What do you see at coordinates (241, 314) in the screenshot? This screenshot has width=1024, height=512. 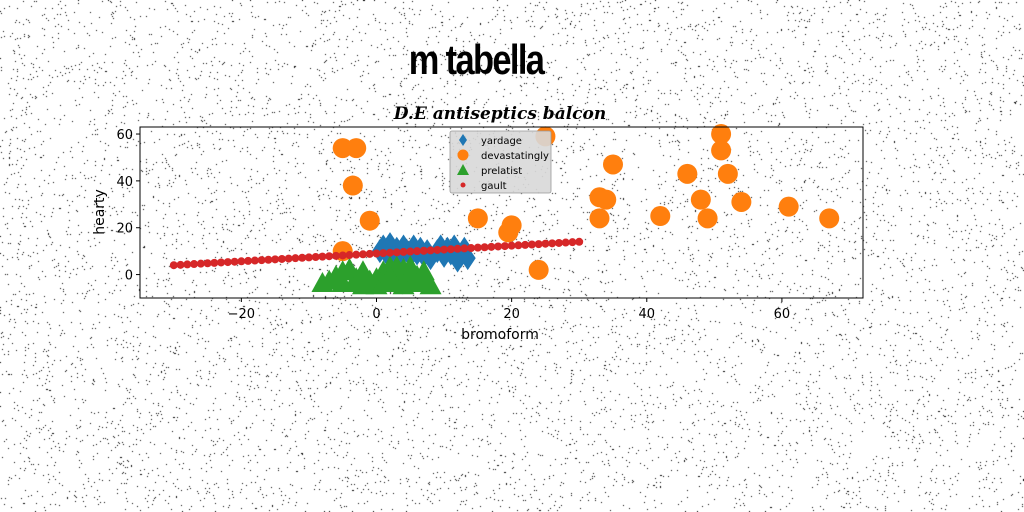 I see `x-tick-label: −20` at bounding box center [241, 314].